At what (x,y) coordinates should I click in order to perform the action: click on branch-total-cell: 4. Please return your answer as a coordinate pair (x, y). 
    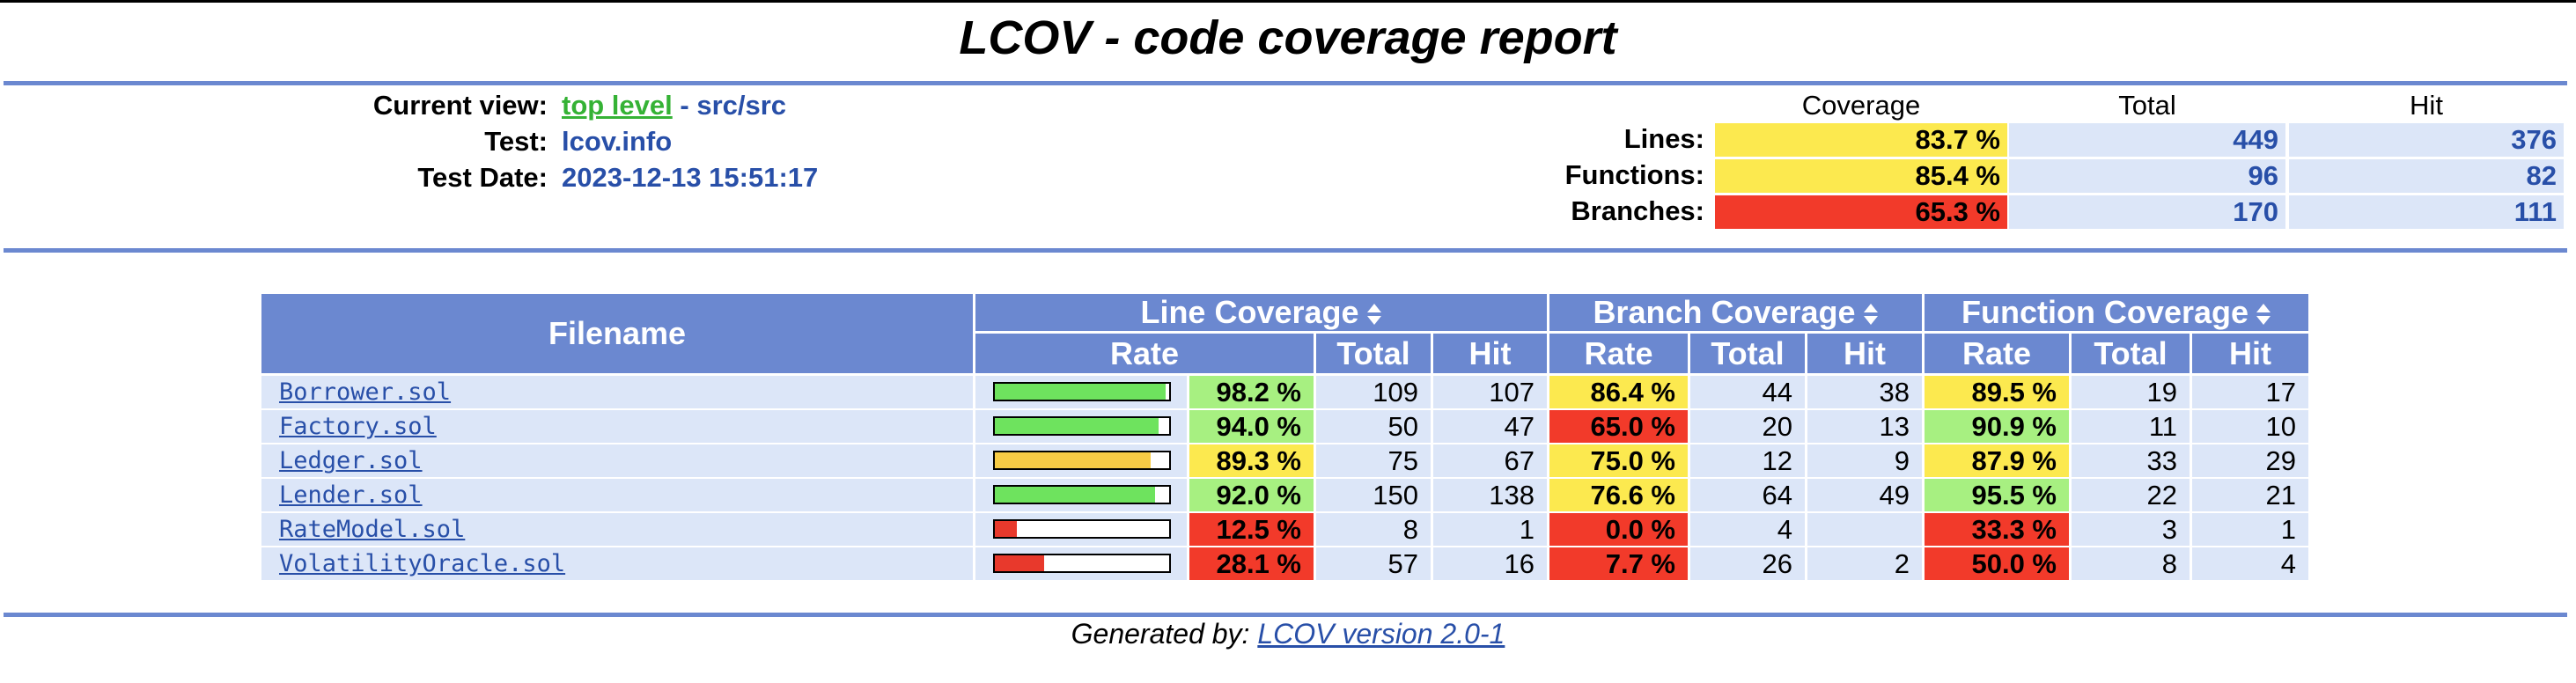
    Looking at the image, I should click on (1748, 529).